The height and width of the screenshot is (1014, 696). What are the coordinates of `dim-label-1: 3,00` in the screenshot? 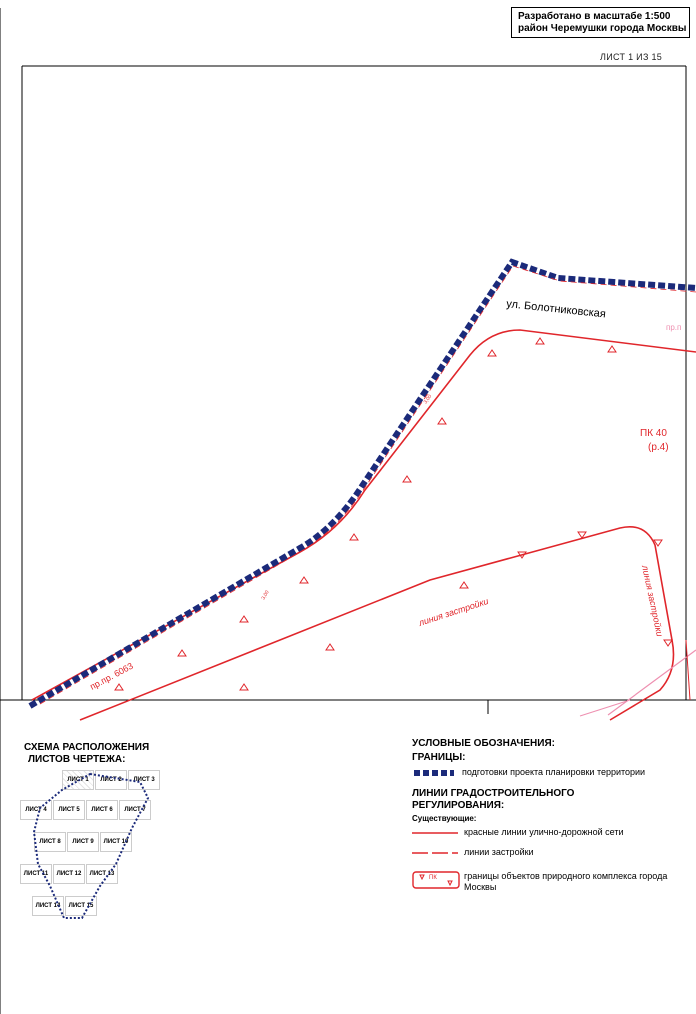 It's located at (266, 595).